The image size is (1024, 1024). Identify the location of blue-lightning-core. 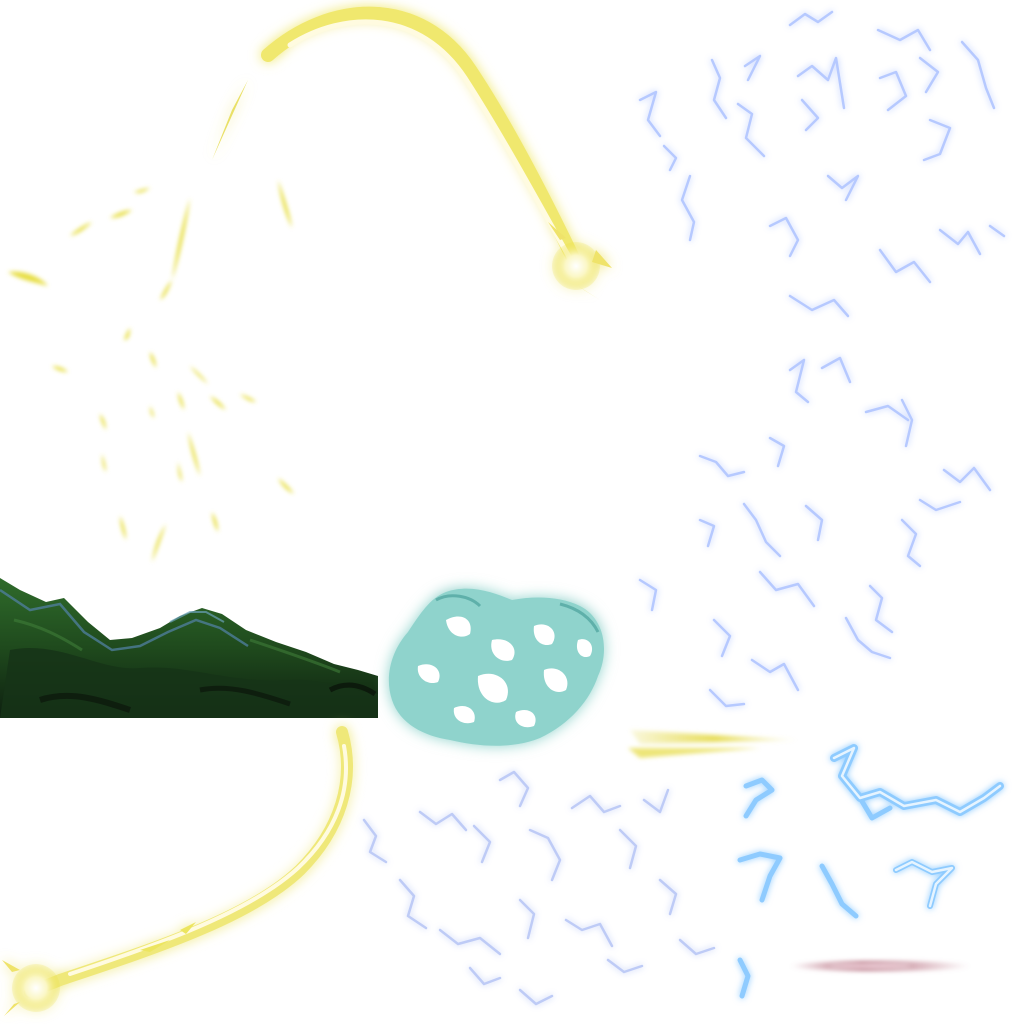
(917, 827).